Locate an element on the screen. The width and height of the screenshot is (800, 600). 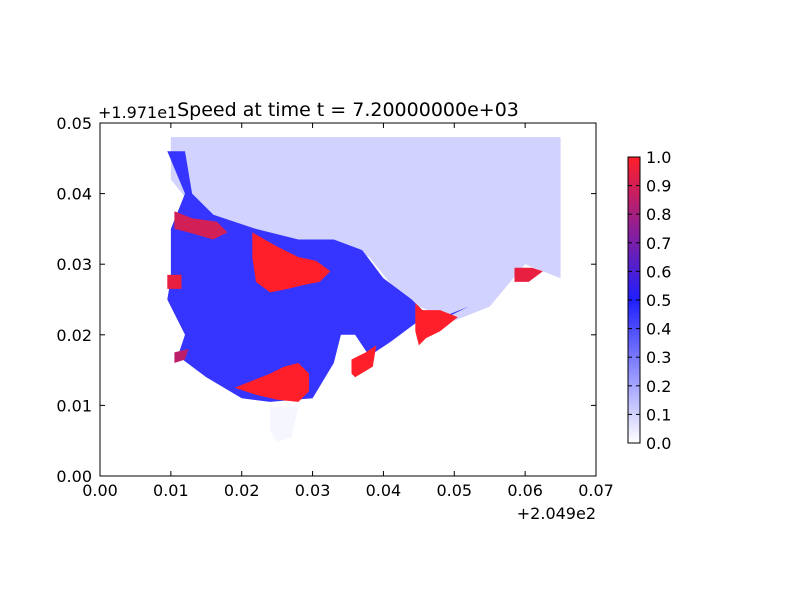
x-tick-label: 0.02 is located at coordinates (242, 490).